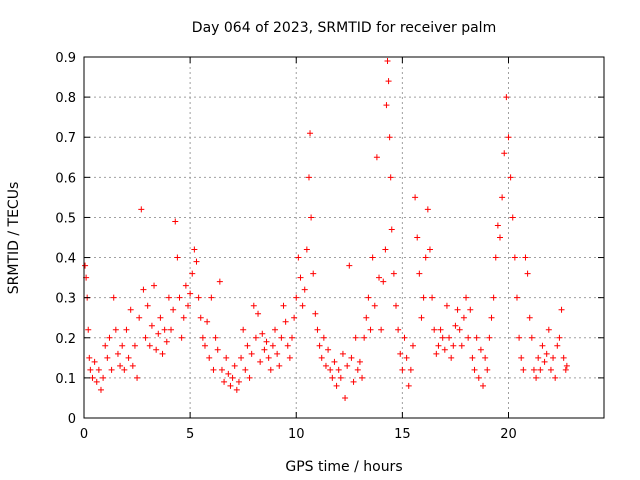 This screenshot has width=640, height=480. Describe the element at coordinates (296, 434) in the screenshot. I see `x-tick-label: 10` at that location.